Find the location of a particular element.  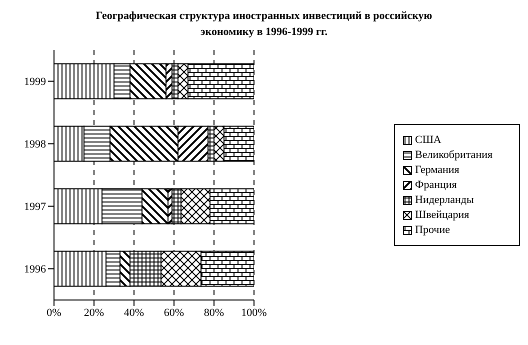

x-tick-label: 20% is located at coordinates (94, 312).